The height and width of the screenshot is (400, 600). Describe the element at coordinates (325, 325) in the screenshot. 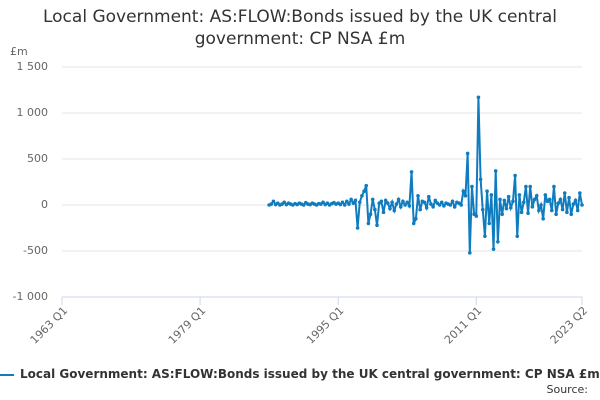

I see `x-tick-label: 1995 Q1` at that location.